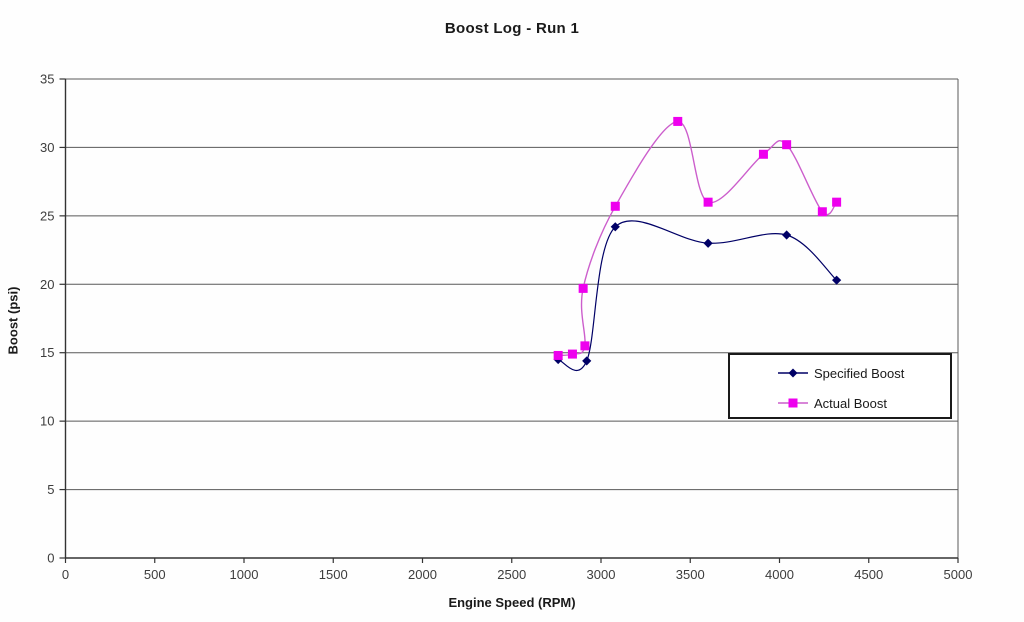 The width and height of the screenshot is (1024, 622). I want to click on y-tick-label-25: 25, so click(47, 215).